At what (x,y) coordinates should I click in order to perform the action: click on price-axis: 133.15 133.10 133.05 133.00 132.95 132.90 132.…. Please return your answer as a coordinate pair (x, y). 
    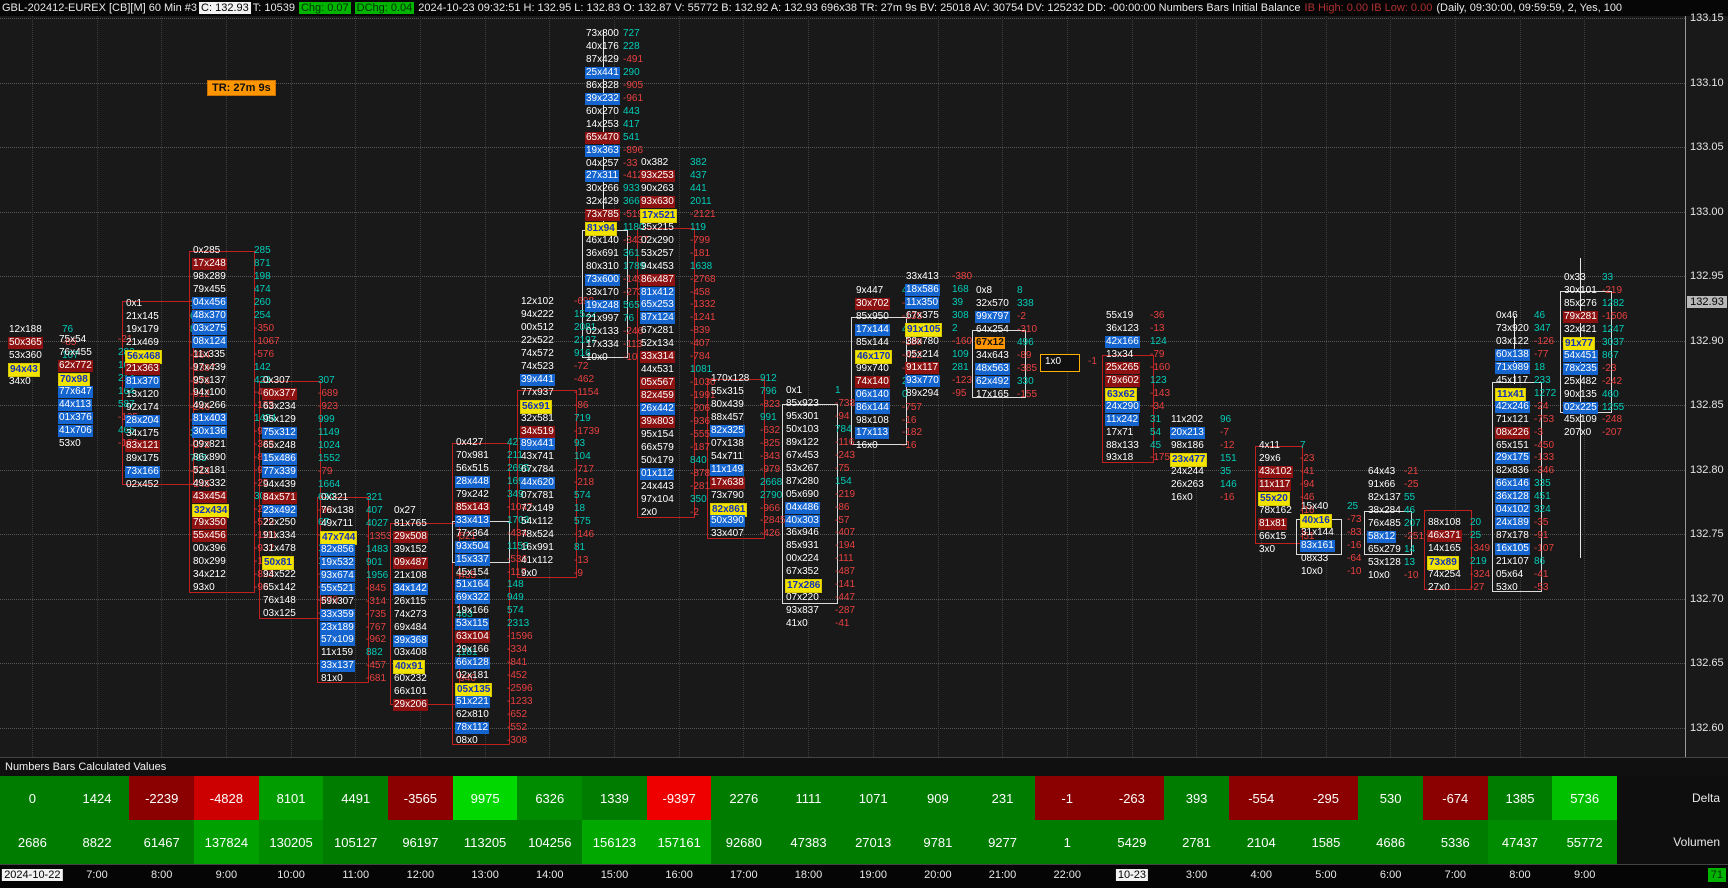
    Looking at the image, I should click on (1706, 384).